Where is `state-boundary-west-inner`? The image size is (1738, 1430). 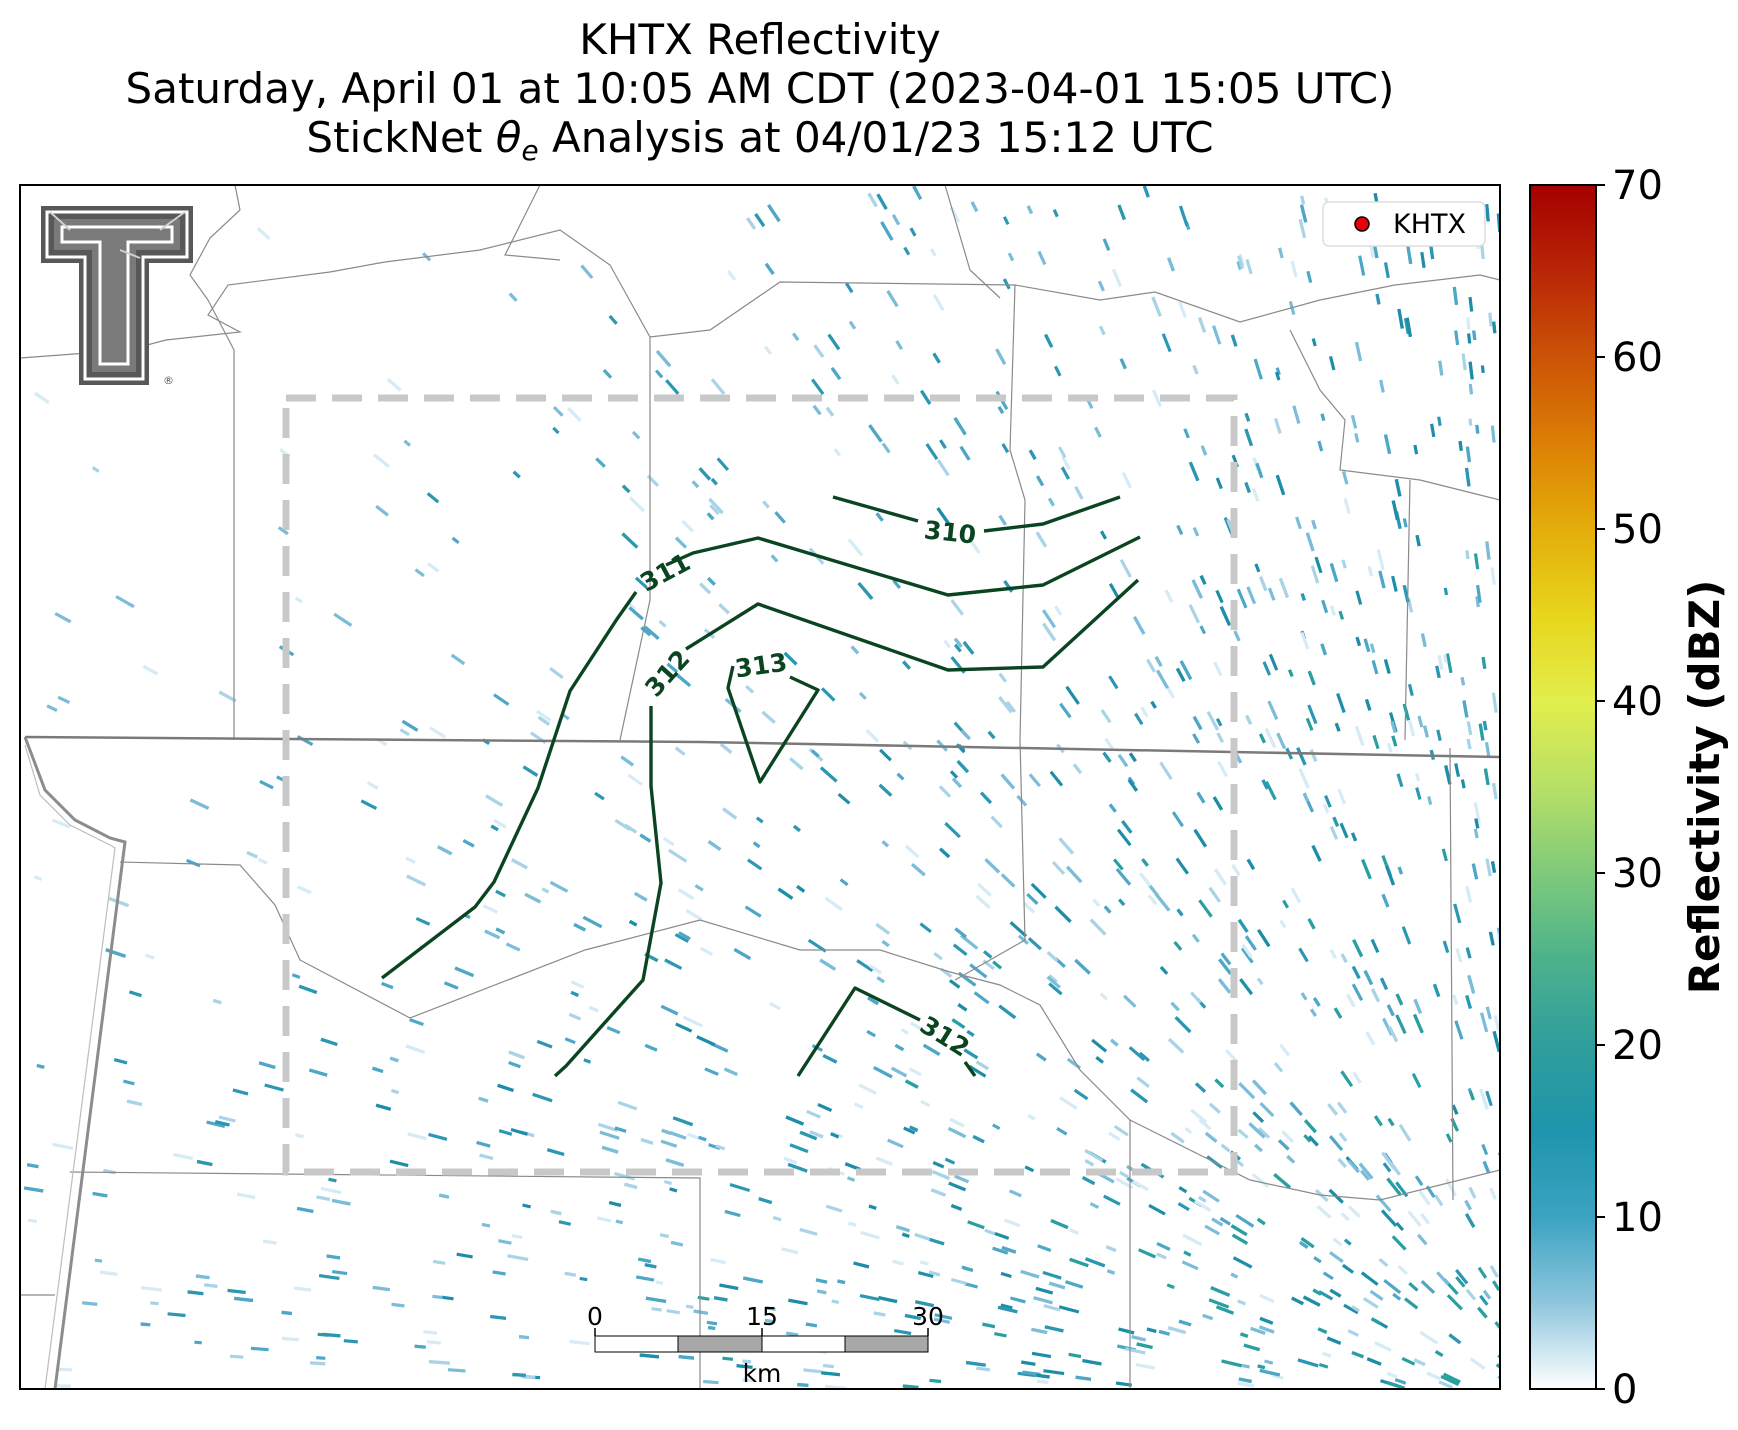
state-boundary-west-inner is located at coordinates (70, 1066).